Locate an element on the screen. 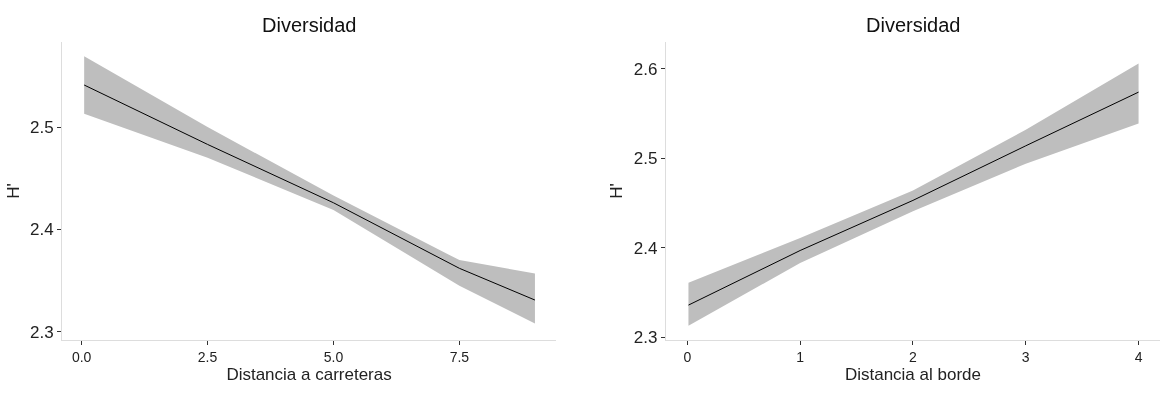 This screenshot has width=1175, height=402. x-tick-label: 7.5 is located at coordinates (459, 356).